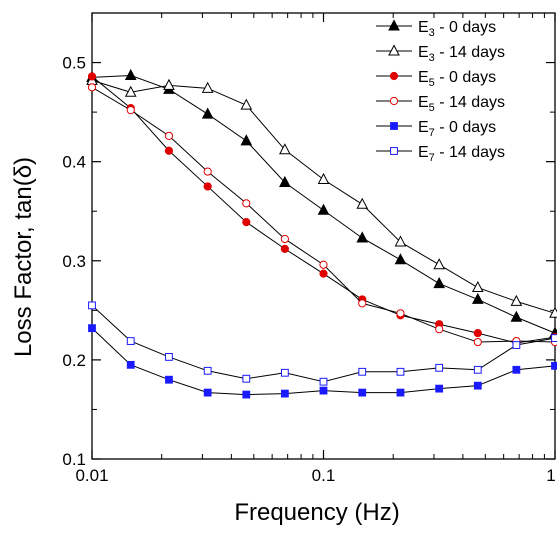 The height and width of the screenshot is (533, 557). What do you see at coordinates (74, 162) in the screenshot?
I see `y-tick-label: 0.4` at bounding box center [74, 162].